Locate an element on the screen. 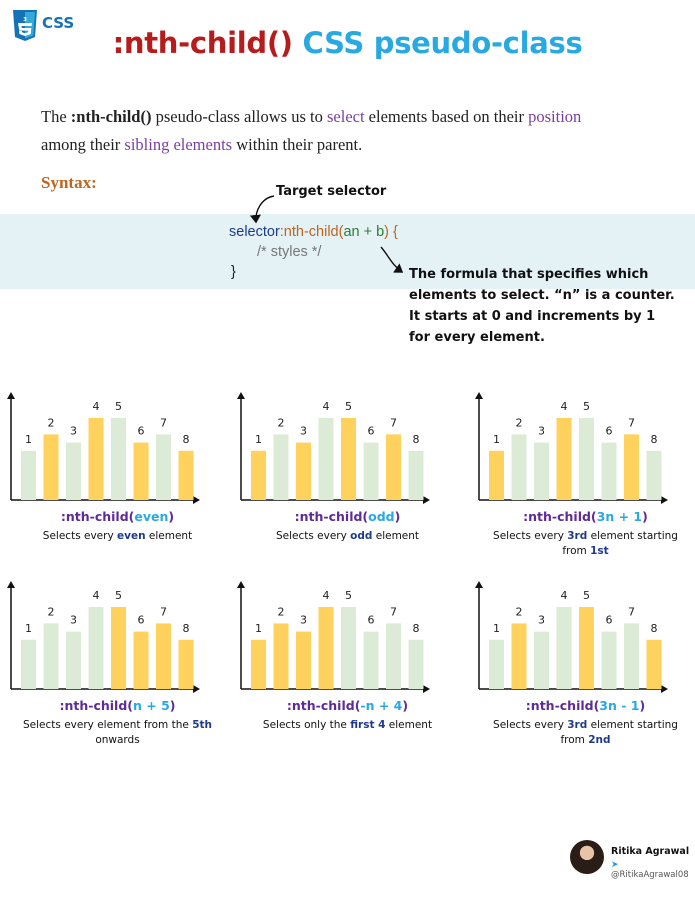  code-function: :nth-child( is located at coordinates (311, 232).